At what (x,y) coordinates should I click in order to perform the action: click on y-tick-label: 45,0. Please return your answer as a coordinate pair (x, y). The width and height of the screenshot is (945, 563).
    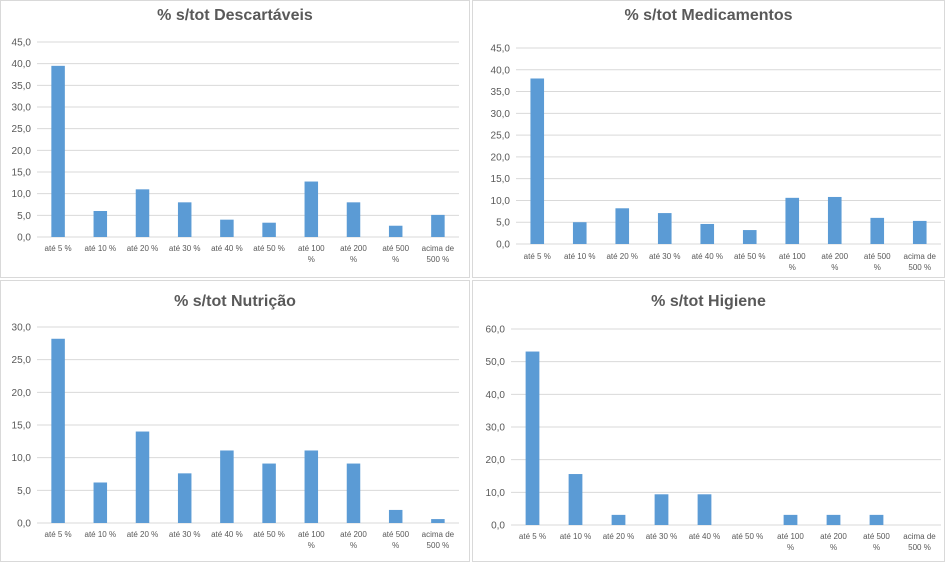
    Looking at the image, I should click on (22, 43).